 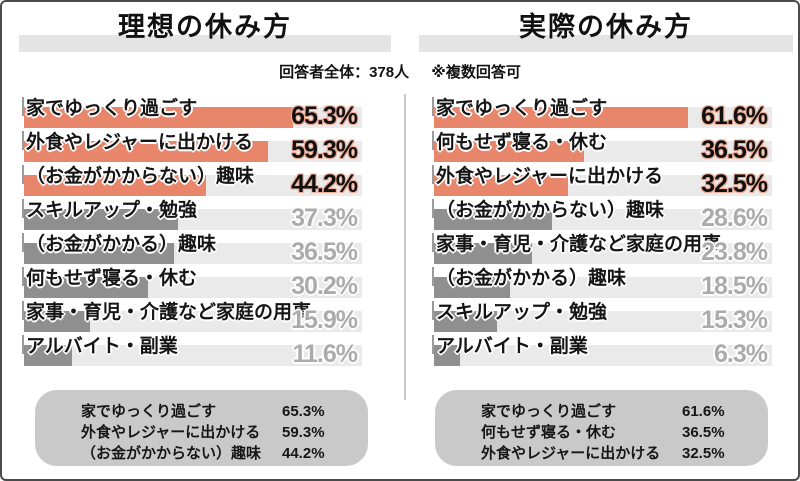 I want to click on bar-value: 37.3%, so click(x=324, y=218).